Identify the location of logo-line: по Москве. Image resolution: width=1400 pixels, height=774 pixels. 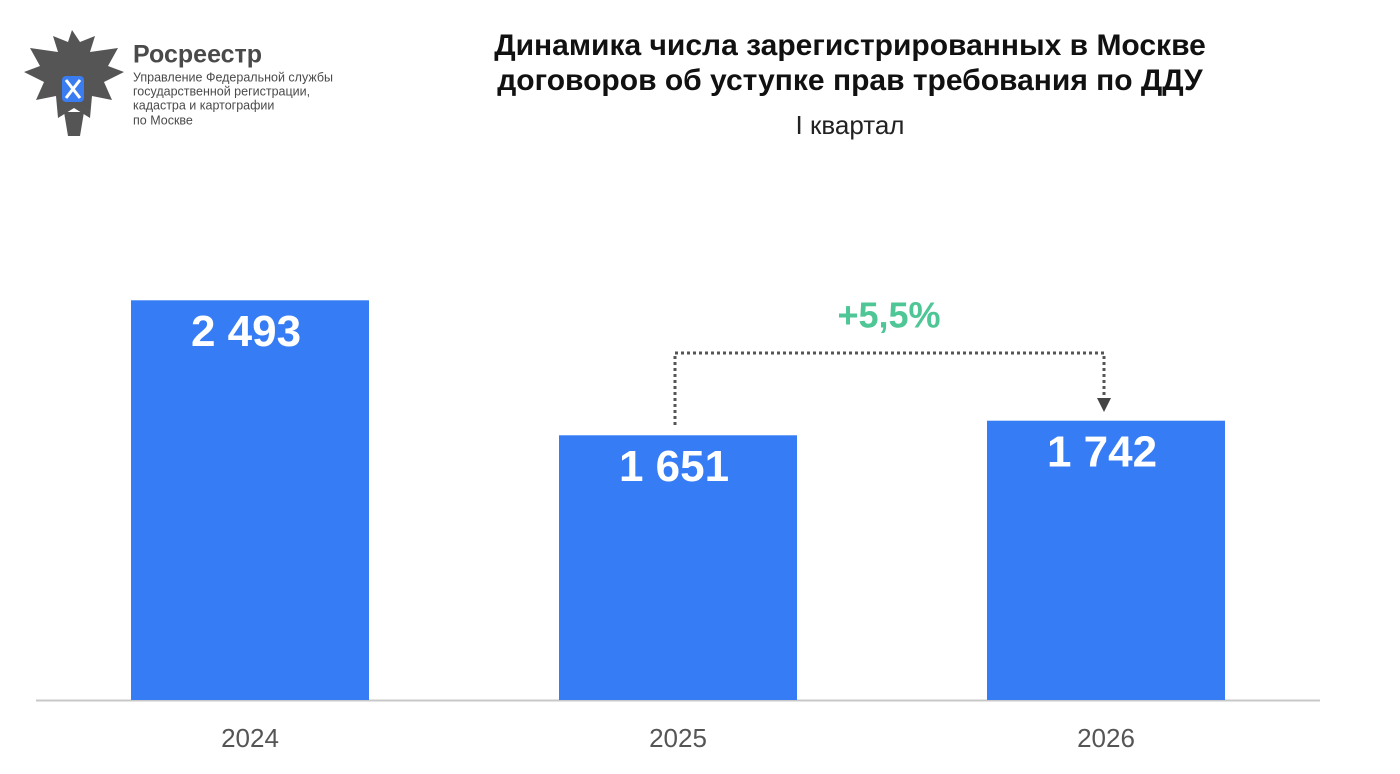
(163, 120).